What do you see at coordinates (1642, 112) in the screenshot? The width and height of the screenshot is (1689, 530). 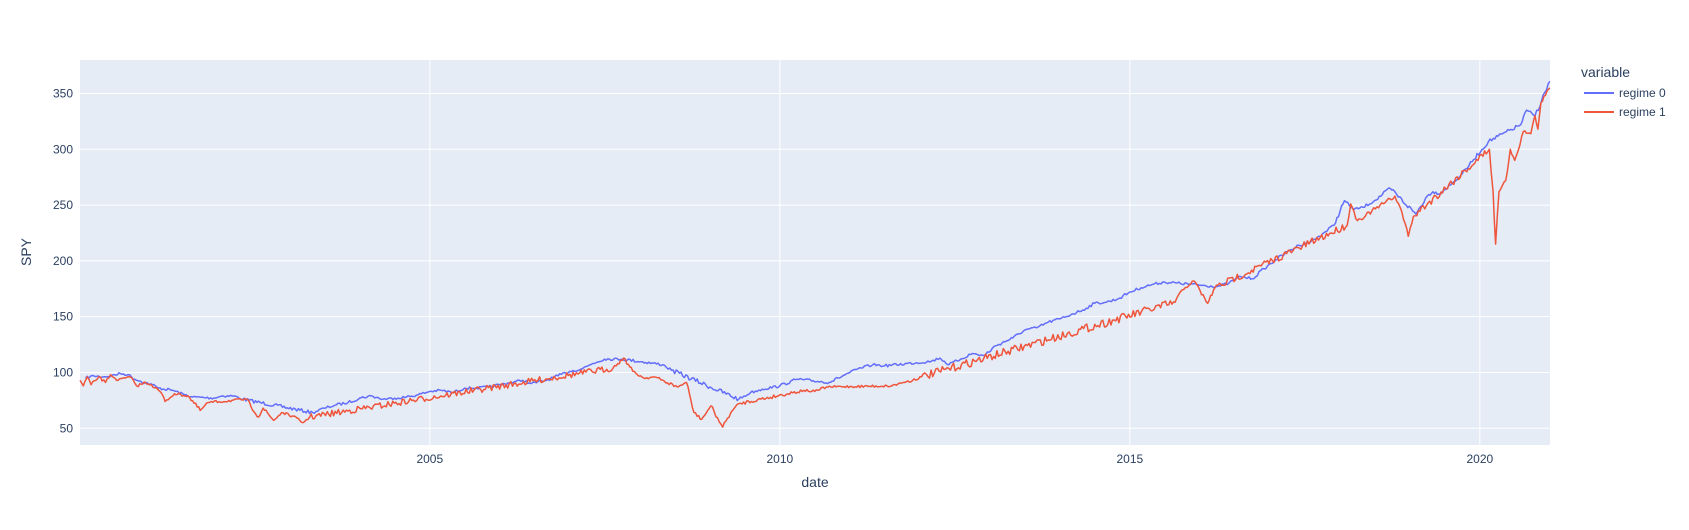 I see `legend-label-regime-1: regime 1` at bounding box center [1642, 112].